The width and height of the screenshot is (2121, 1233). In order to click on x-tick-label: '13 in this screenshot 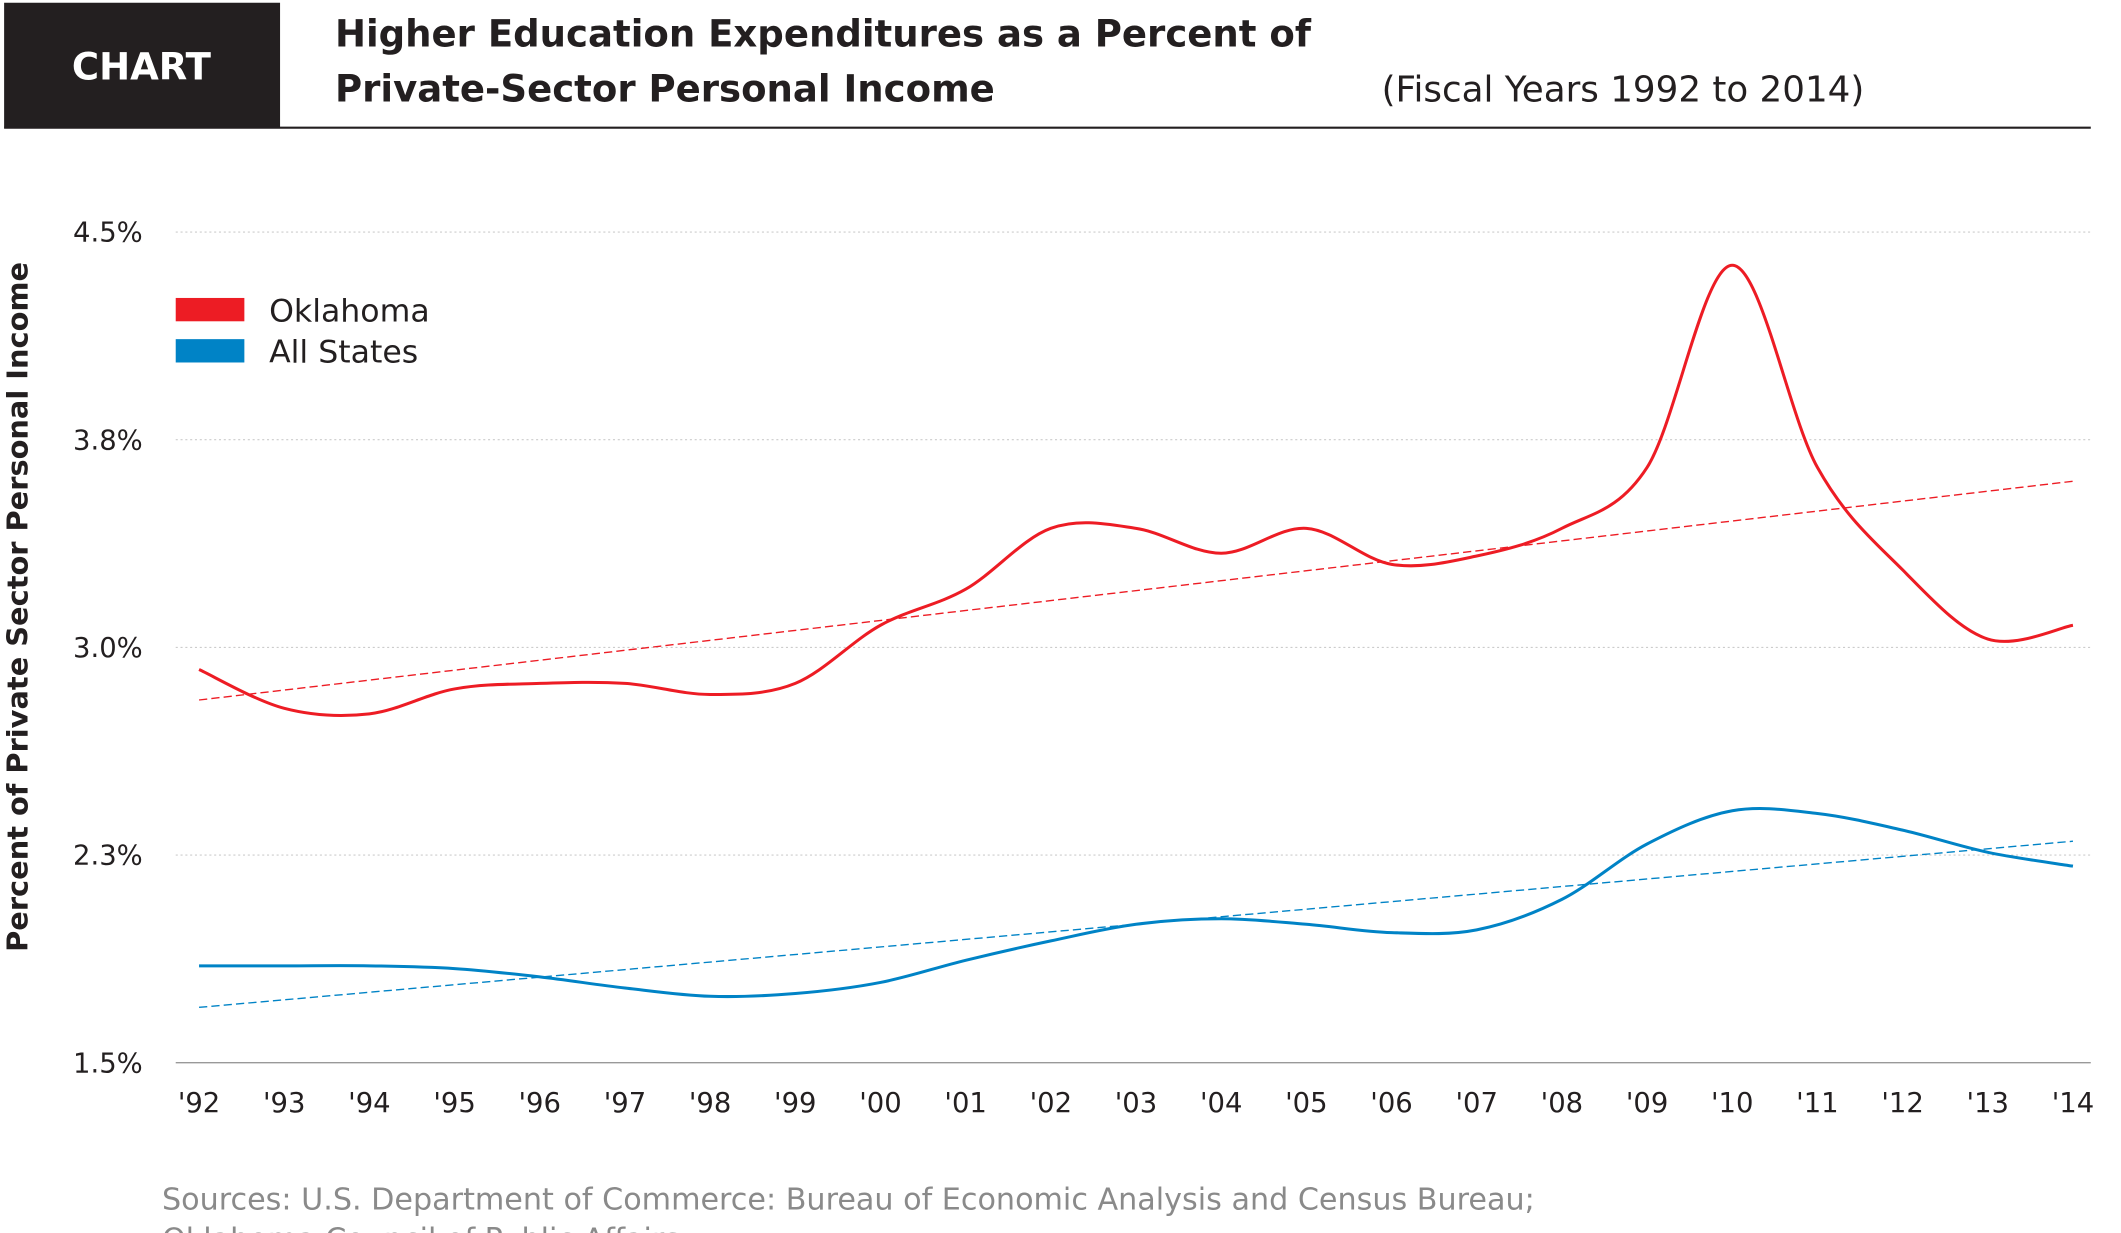, I will do `click(1988, 1103)`.